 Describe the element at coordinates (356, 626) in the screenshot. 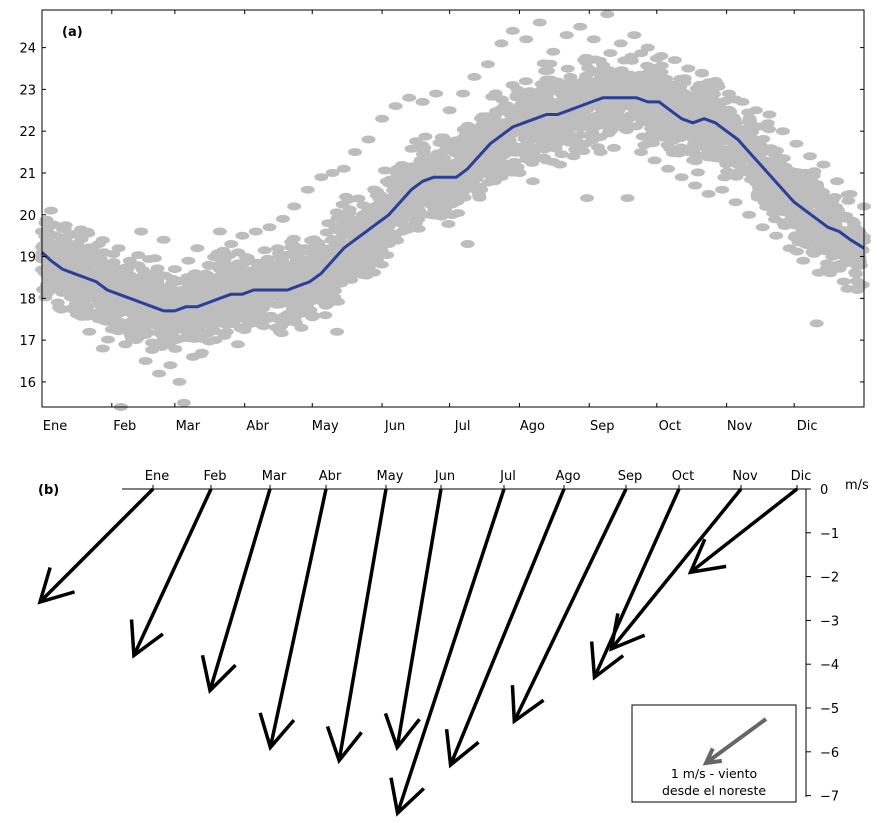

I see `wind-arrow-may` at that location.